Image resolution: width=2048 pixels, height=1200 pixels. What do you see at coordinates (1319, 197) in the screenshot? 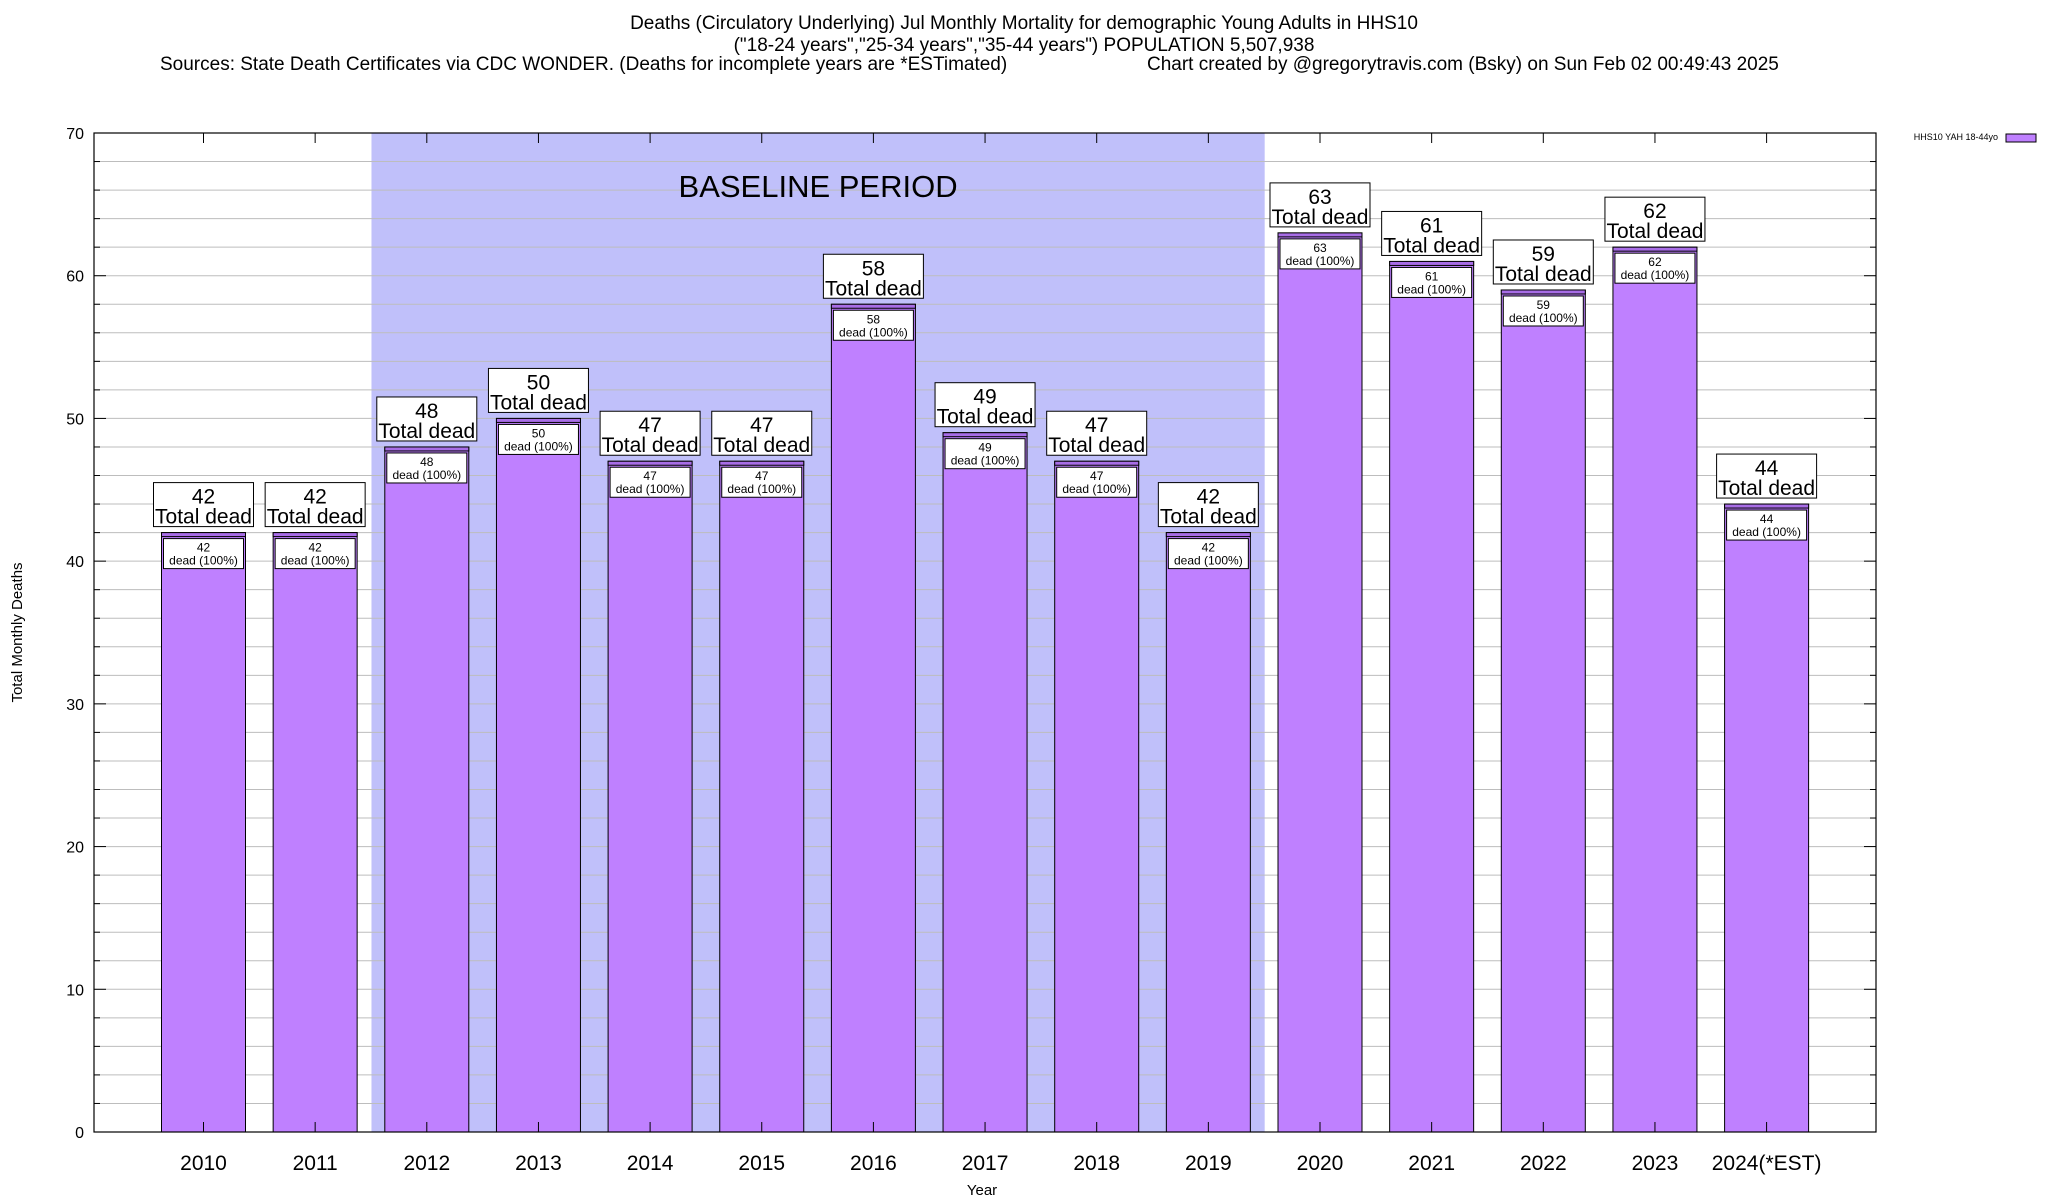
I see `bar-total-value-label: 63` at bounding box center [1319, 197].